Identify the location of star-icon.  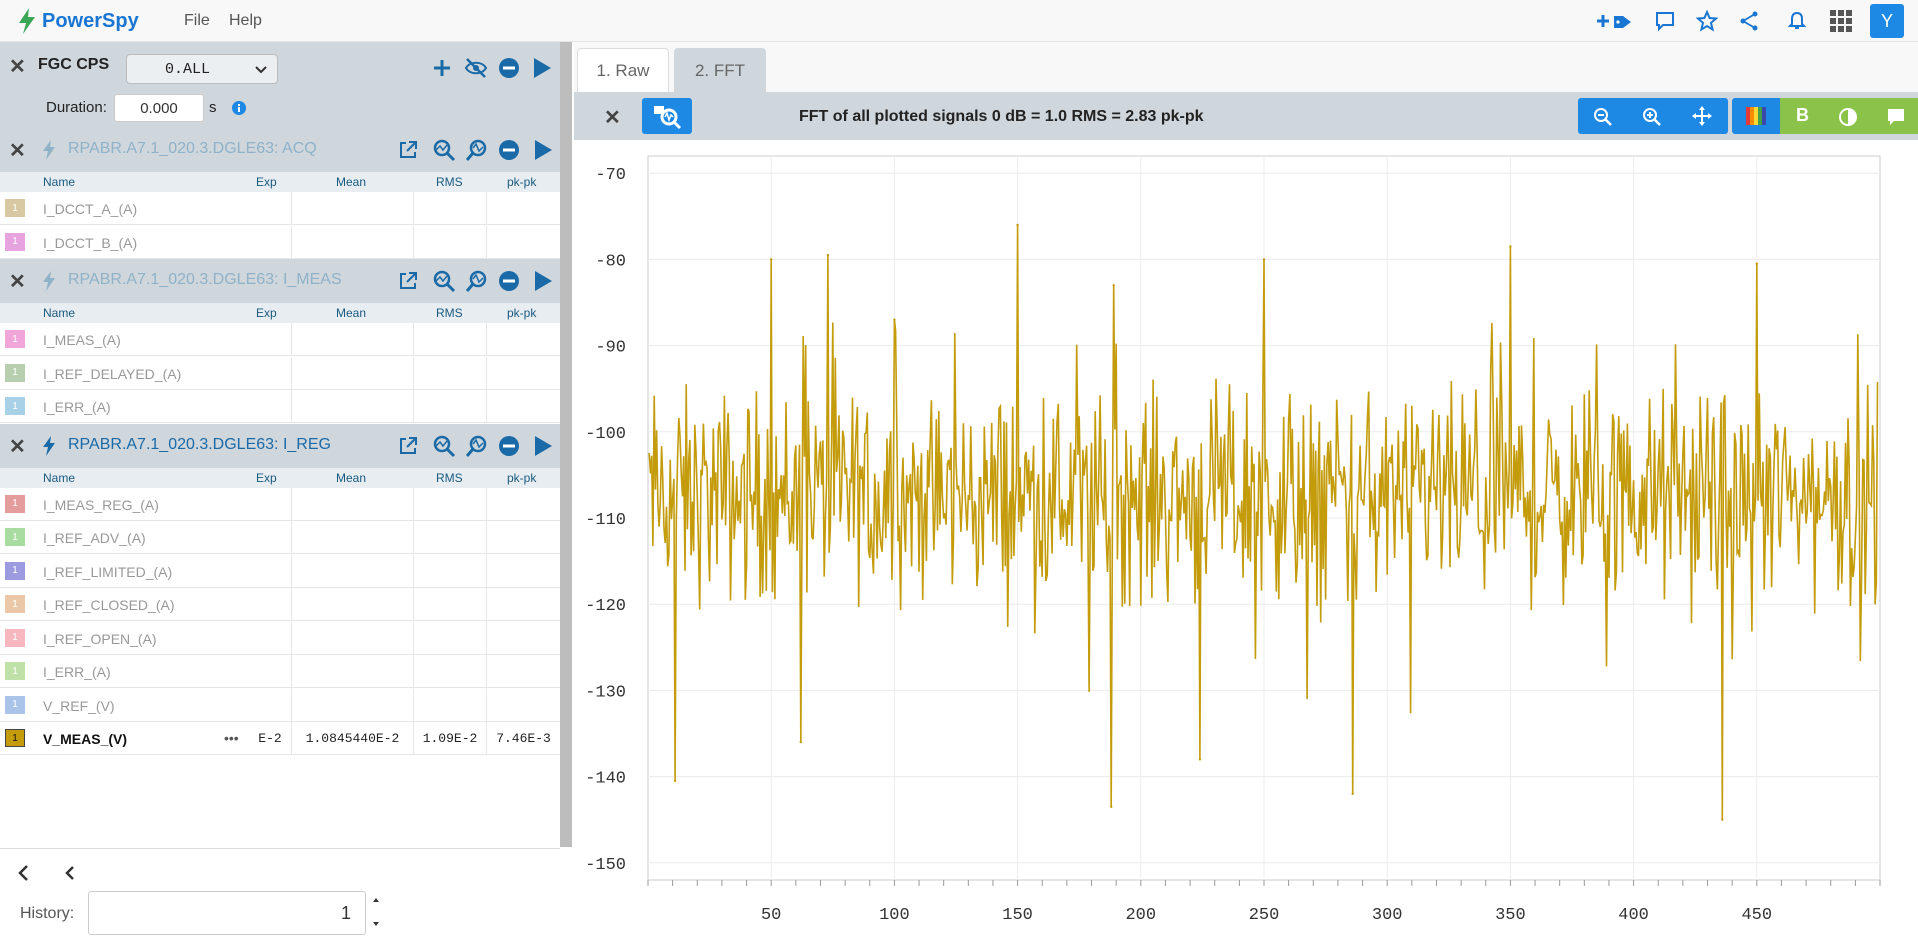
(1707, 21).